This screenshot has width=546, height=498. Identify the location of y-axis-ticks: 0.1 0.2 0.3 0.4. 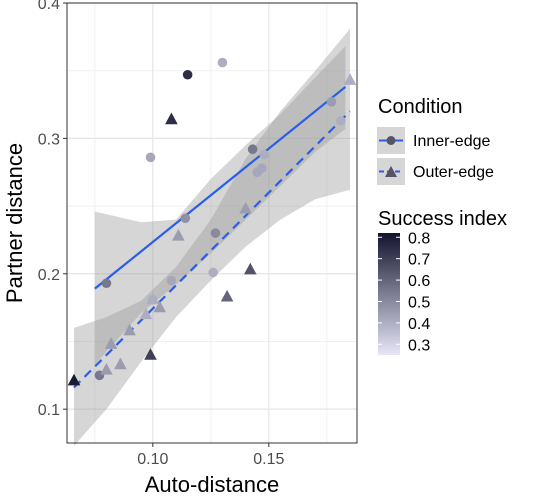
(52, 209).